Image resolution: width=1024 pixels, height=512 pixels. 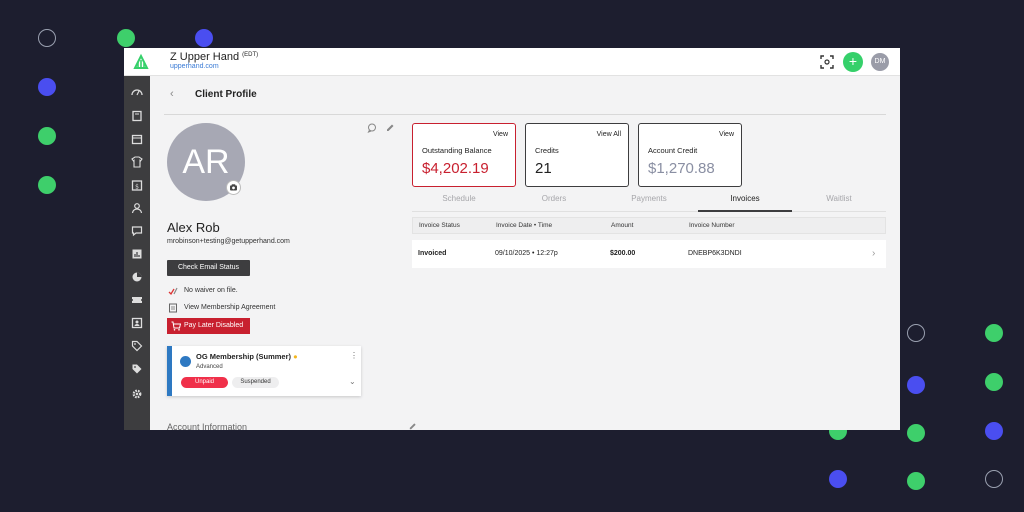 What do you see at coordinates (745, 211) in the screenshot?
I see `active-tab-indicator` at bounding box center [745, 211].